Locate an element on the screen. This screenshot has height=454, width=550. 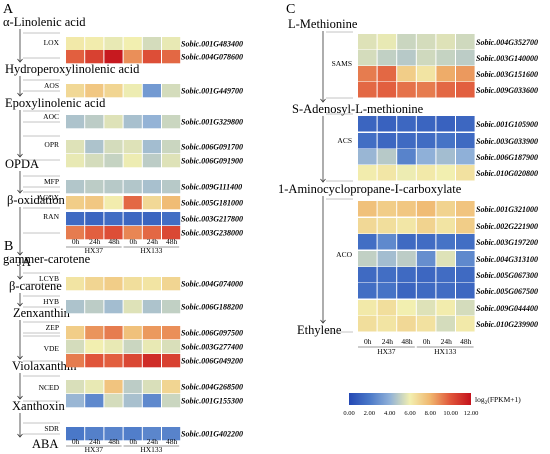
metabolite-label: OPDA is located at coordinates (22, 164).